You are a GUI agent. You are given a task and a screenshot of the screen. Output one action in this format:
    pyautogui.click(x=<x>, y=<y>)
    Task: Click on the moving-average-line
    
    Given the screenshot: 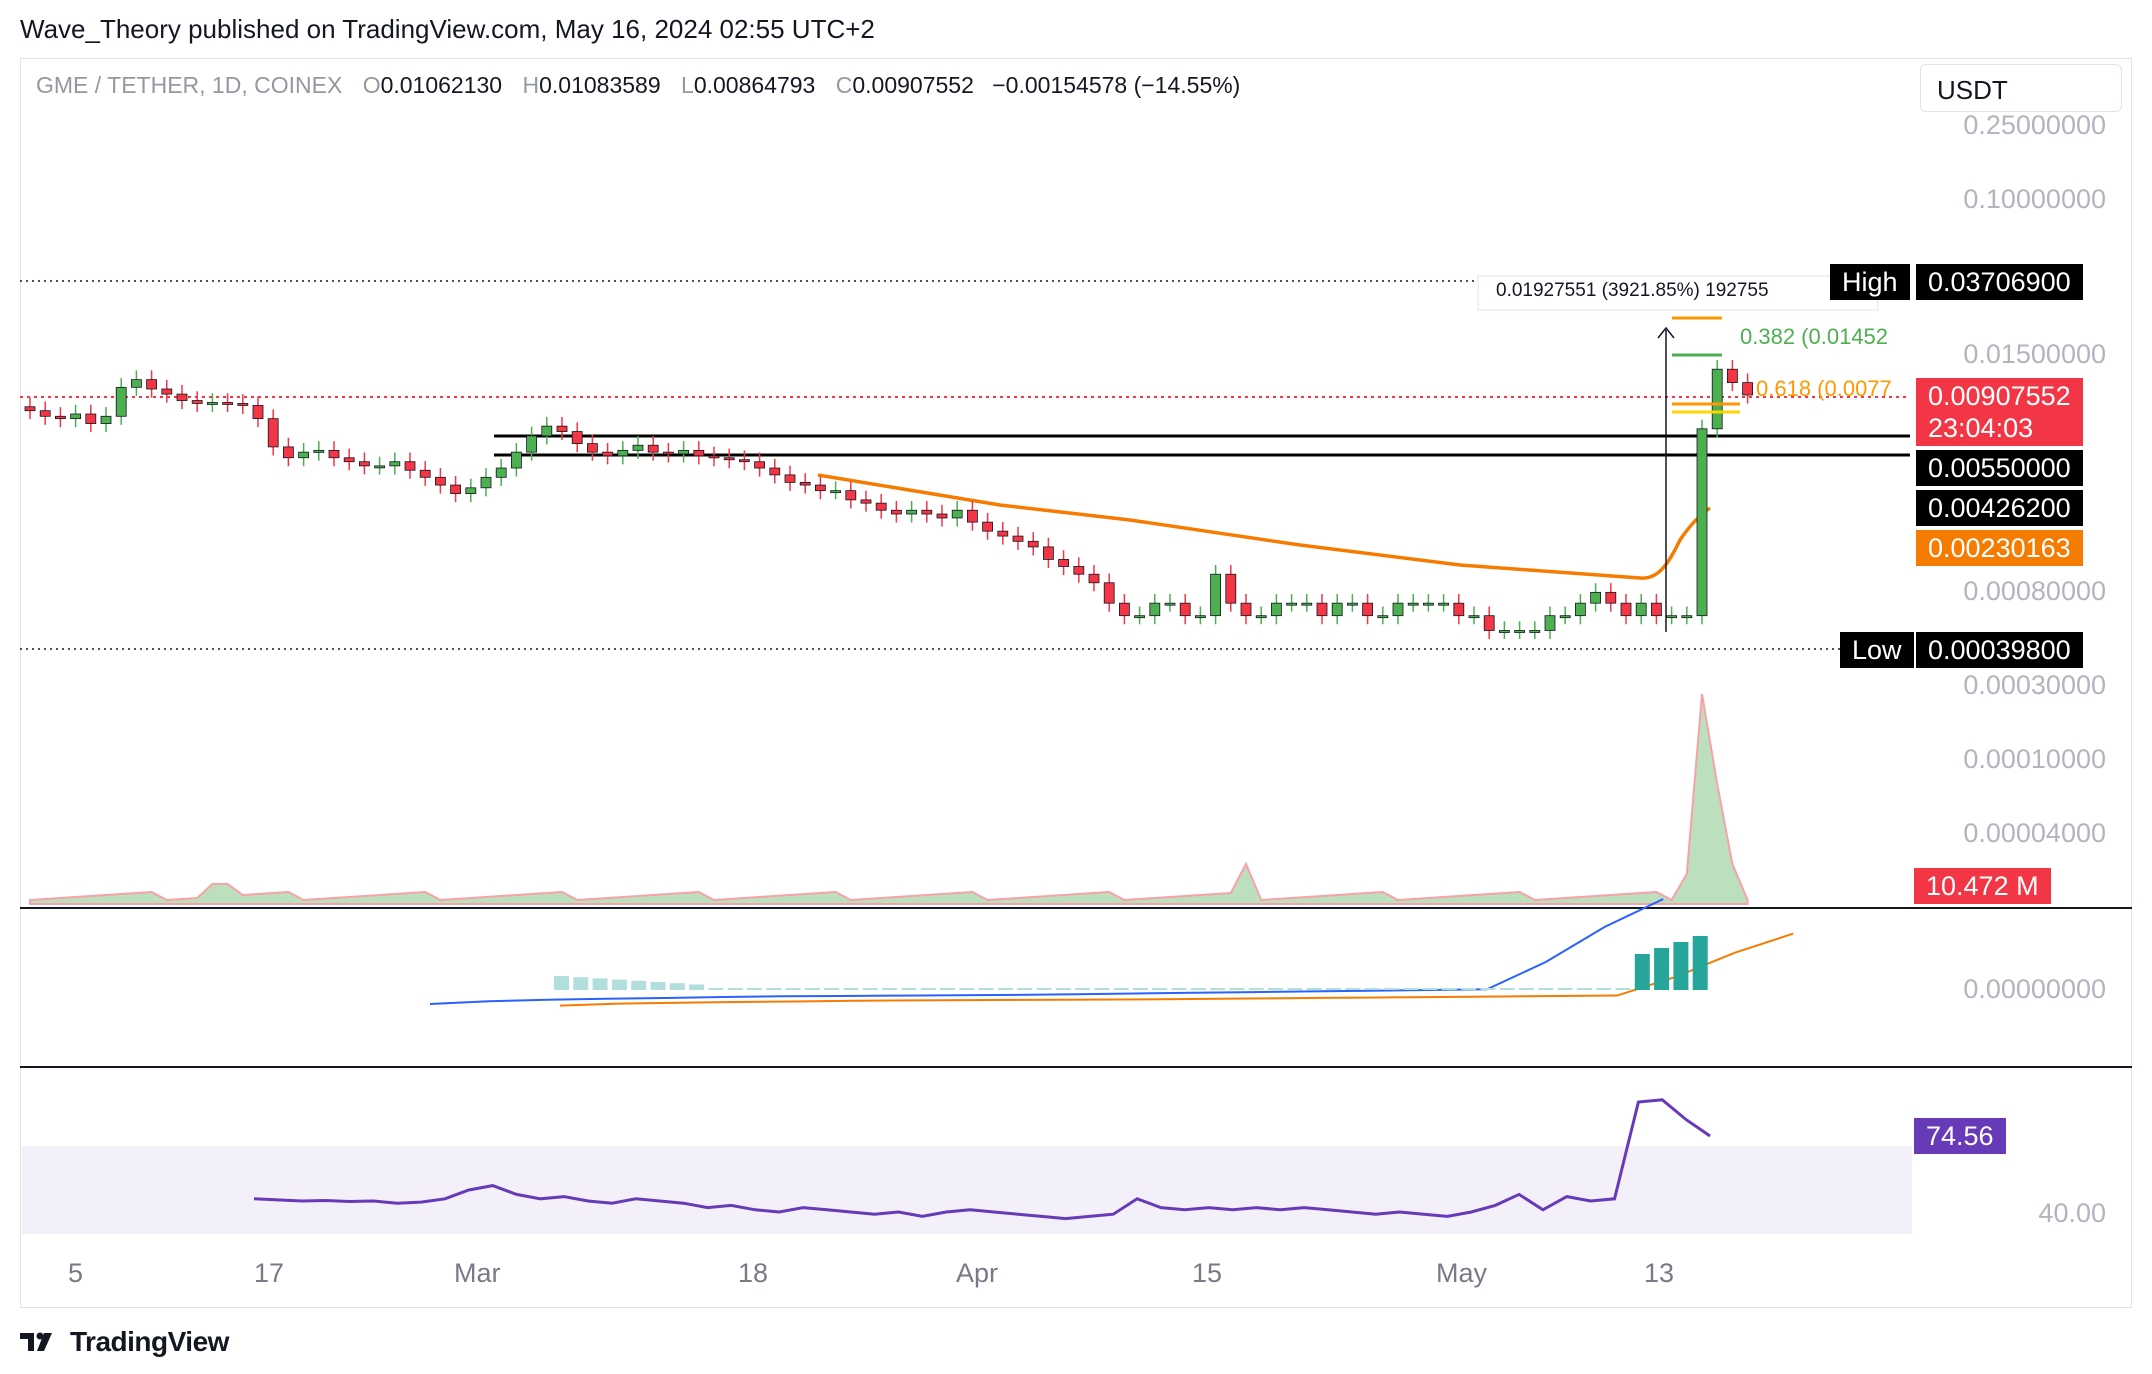 What is the action you would take?
    pyautogui.click(x=1264, y=526)
    